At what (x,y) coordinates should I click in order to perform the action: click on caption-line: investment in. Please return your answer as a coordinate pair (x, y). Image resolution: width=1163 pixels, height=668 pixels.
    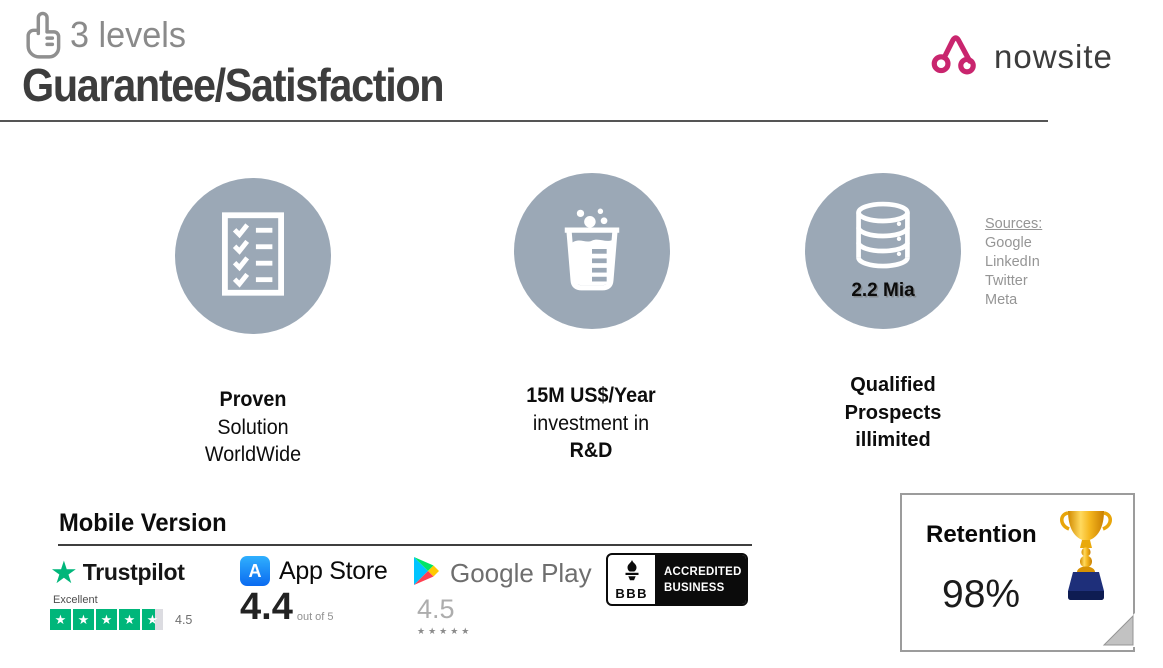
    Looking at the image, I should click on (591, 423).